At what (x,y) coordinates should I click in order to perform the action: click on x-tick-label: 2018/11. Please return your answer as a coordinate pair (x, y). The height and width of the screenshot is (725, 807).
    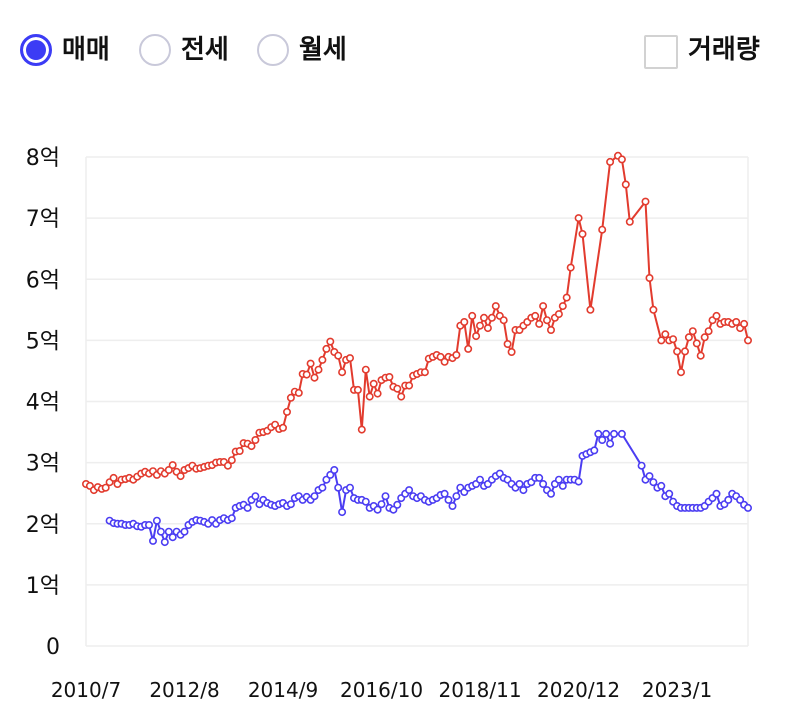
    Looking at the image, I should click on (480, 690).